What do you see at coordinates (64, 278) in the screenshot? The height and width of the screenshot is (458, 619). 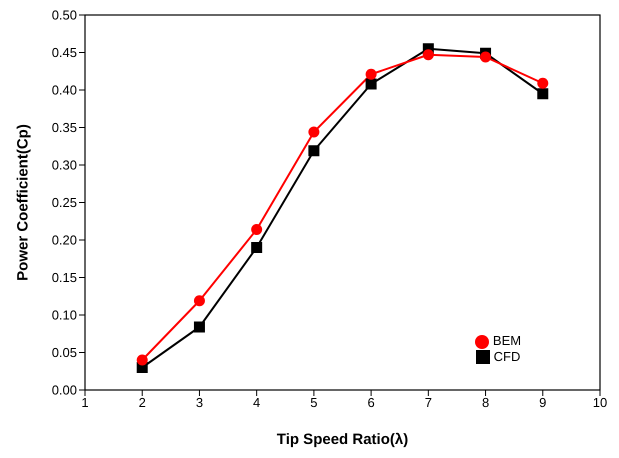 I see `y-tick-label: 0.15` at bounding box center [64, 278].